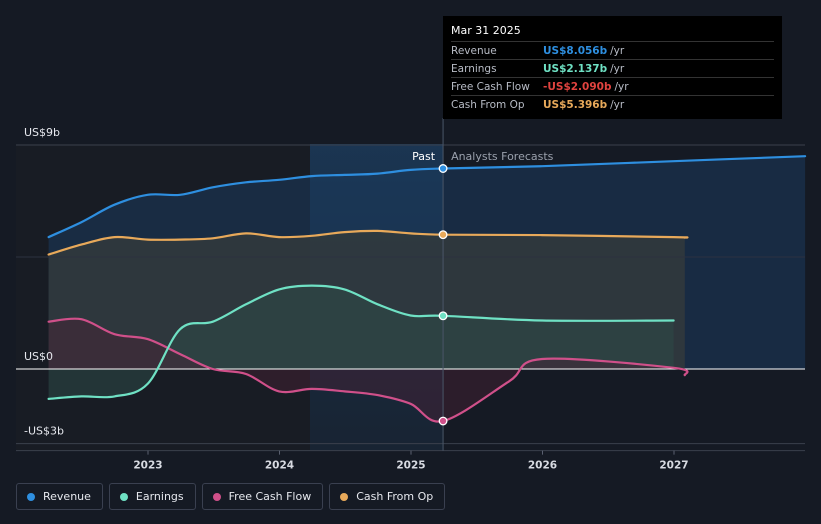  I want to click on y-tick-label: -US$3b, so click(44, 431).